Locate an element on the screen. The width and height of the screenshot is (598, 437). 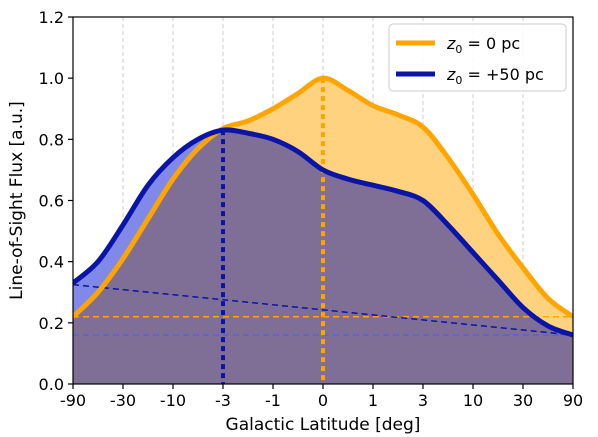
legend: z0 = 0 pc z0 = +50 pc is located at coordinates (477, 57).